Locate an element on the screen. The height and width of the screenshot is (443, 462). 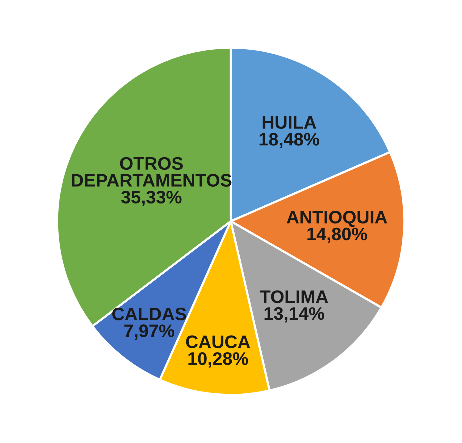
slice-label: TOLIMA is located at coordinates (294, 297).